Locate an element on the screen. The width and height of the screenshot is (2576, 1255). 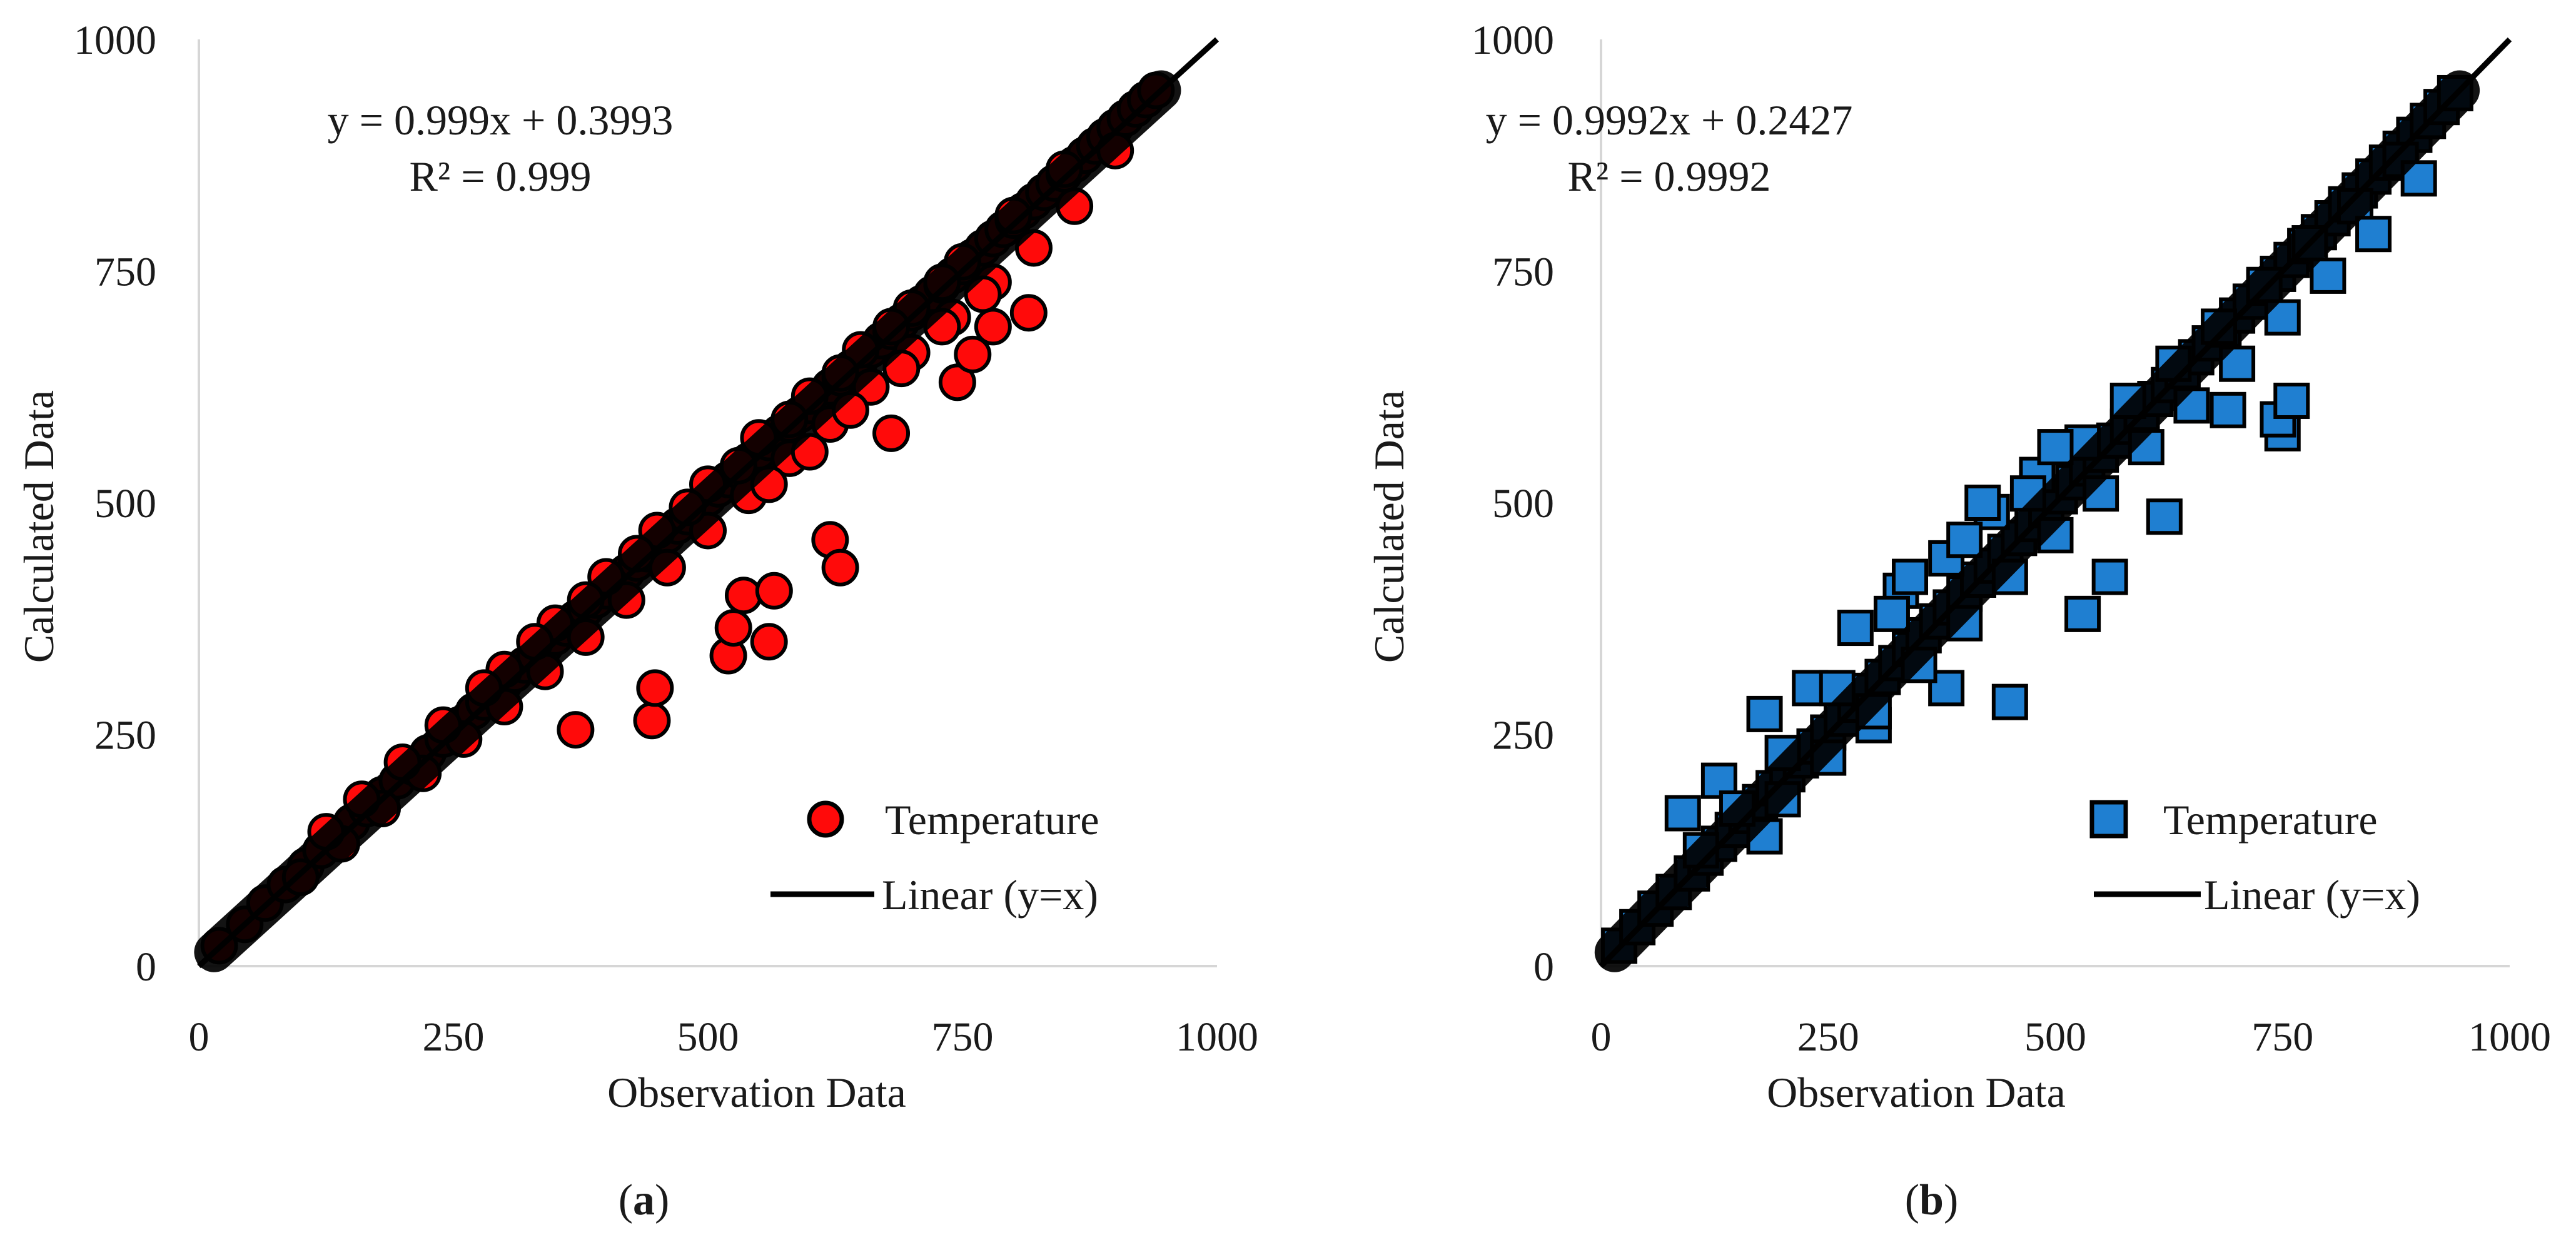
legend-marker-circle is located at coordinates (825, 819).